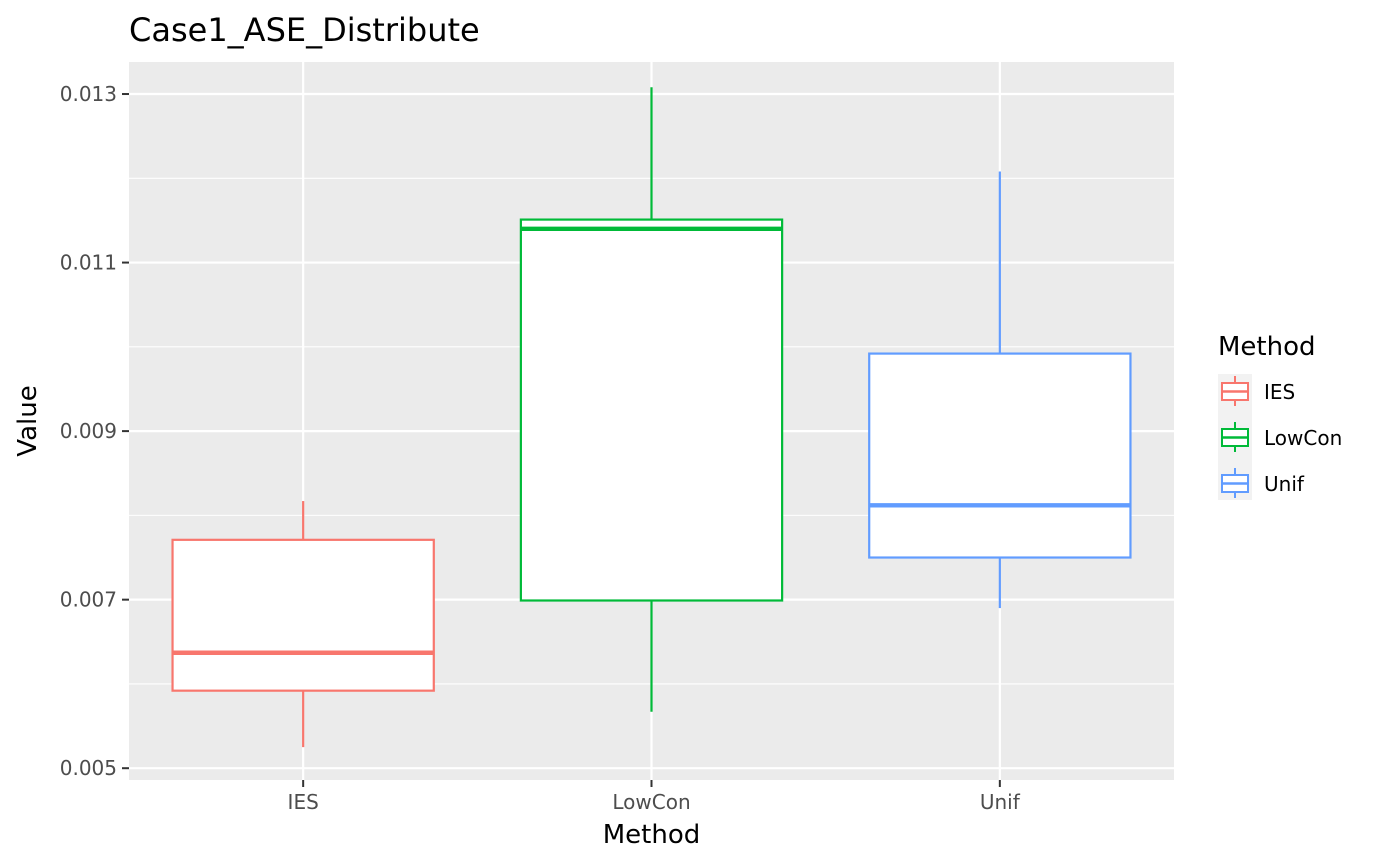 The image size is (1400, 865). I want to click on legend: Method IES LowCon Unif, so click(1280, 416).